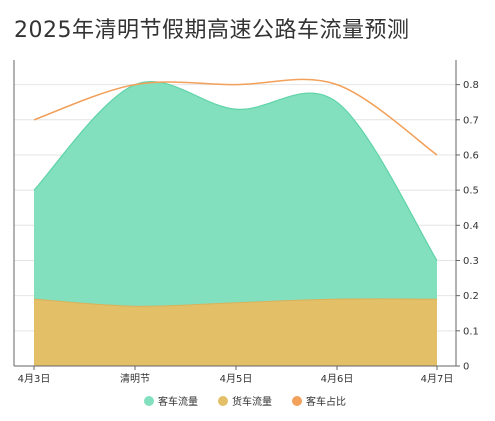 The image size is (495, 421). What do you see at coordinates (252, 401) in the screenshot?
I see `legend-label: 货车流量` at bounding box center [252, 401].